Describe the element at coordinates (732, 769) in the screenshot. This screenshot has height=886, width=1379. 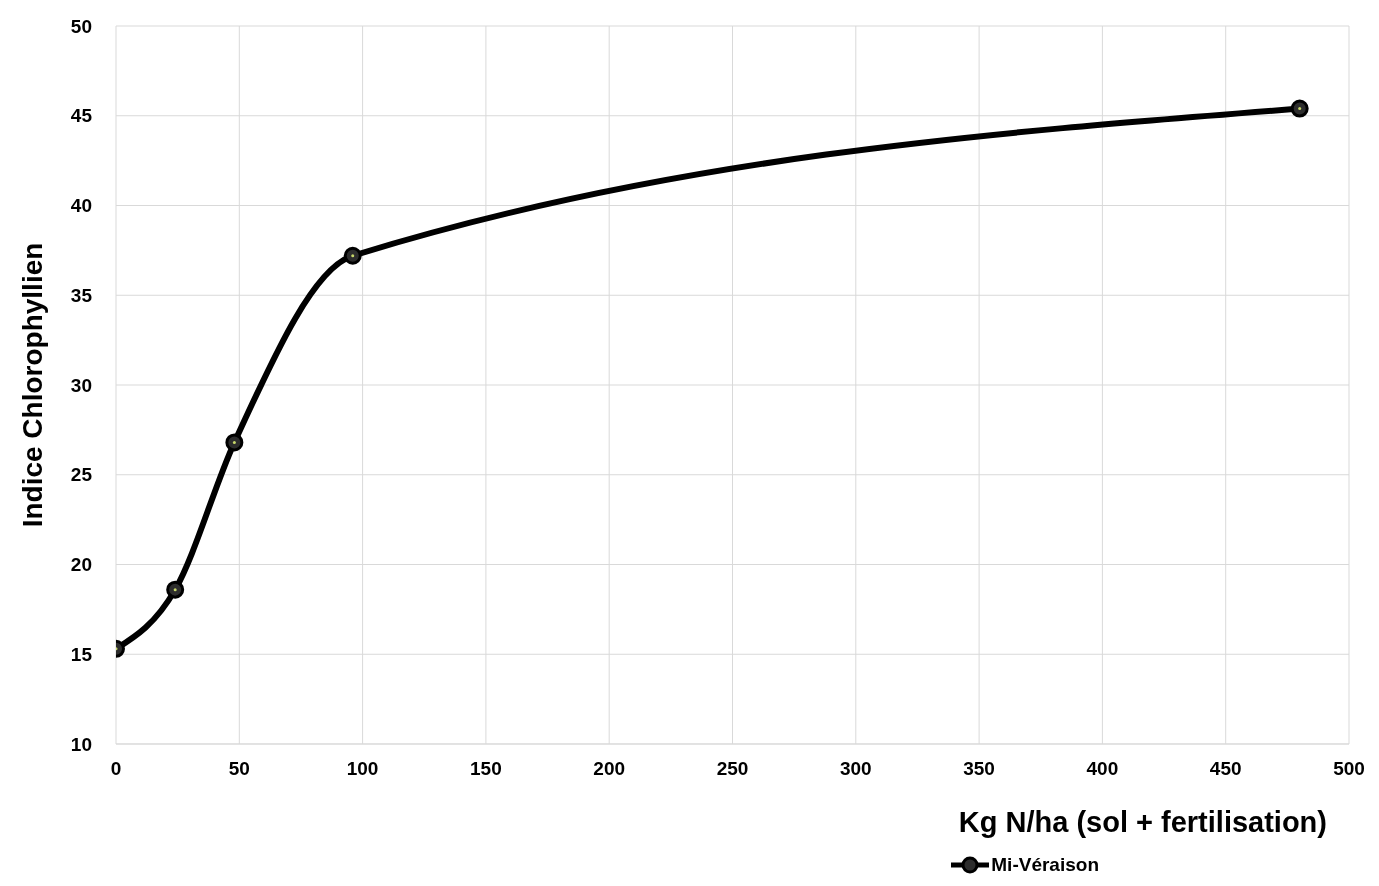
I see `x-tick-label: 250` at that location.